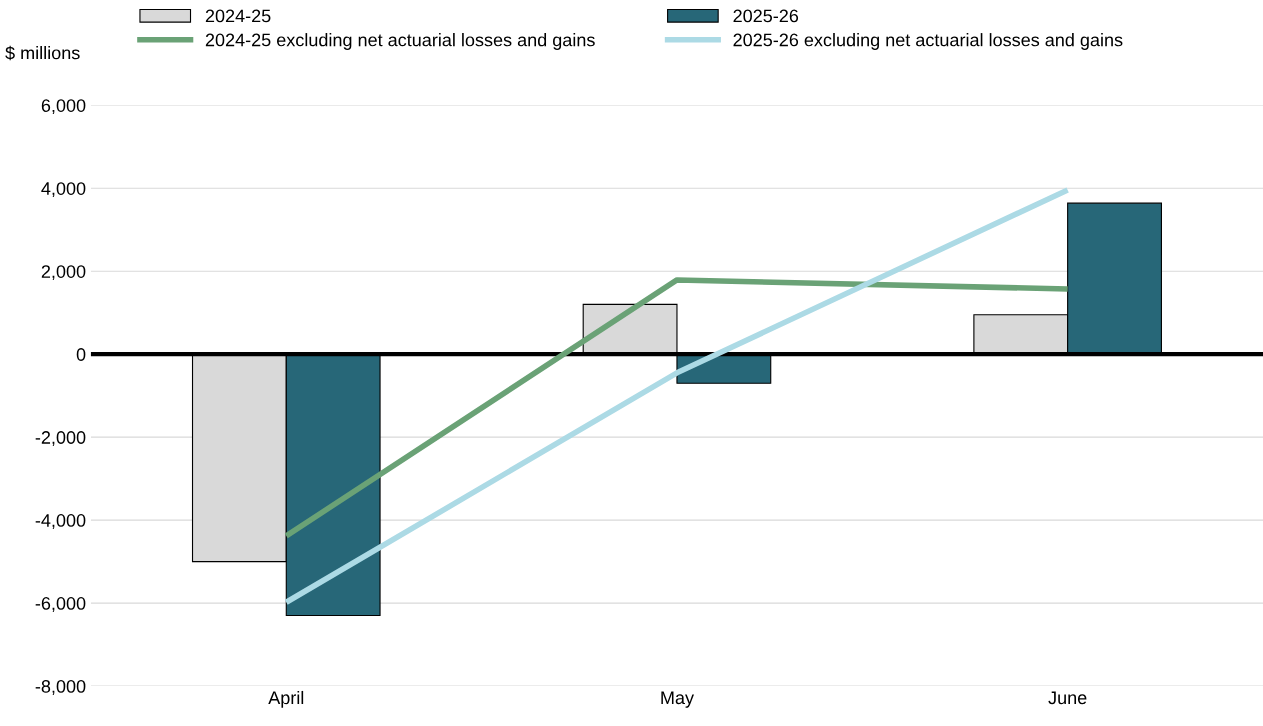 The width and height of the screenshot is (1263, 726). I want to click on y-tick-label: 2,000, so click(63, 273).